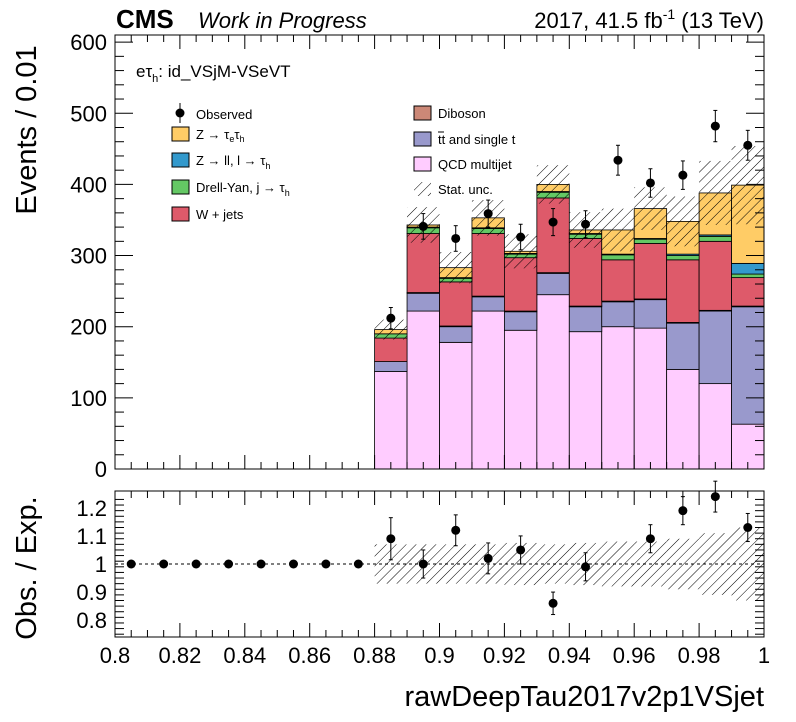 This screenshot has width=796, height=722. Describe the element at coordinates (180, 187) in the screenshot. I see `legend-swatch-dy` at that location.